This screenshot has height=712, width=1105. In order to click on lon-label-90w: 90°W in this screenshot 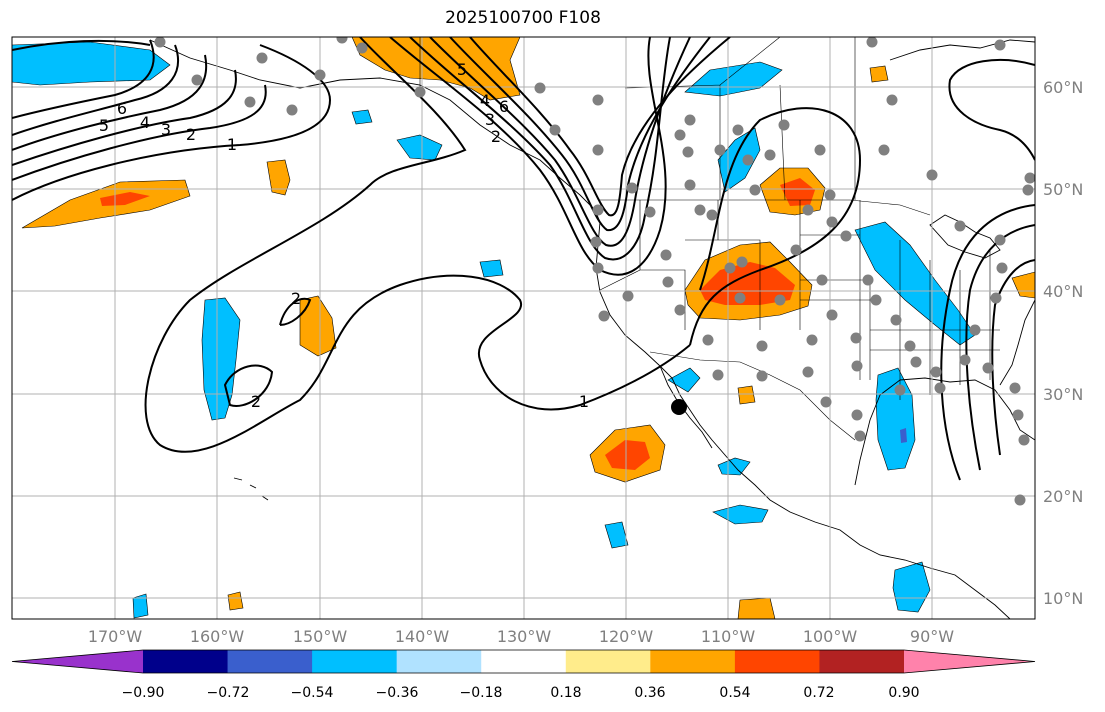, I will do `click(932, 636)`.